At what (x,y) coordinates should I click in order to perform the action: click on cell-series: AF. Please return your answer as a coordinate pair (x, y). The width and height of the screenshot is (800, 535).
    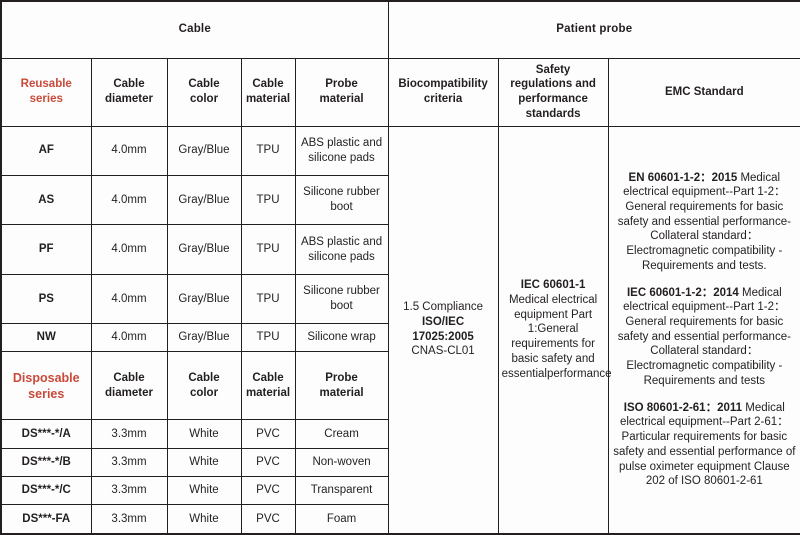
    Looking at the image, I should click on (46, 150).